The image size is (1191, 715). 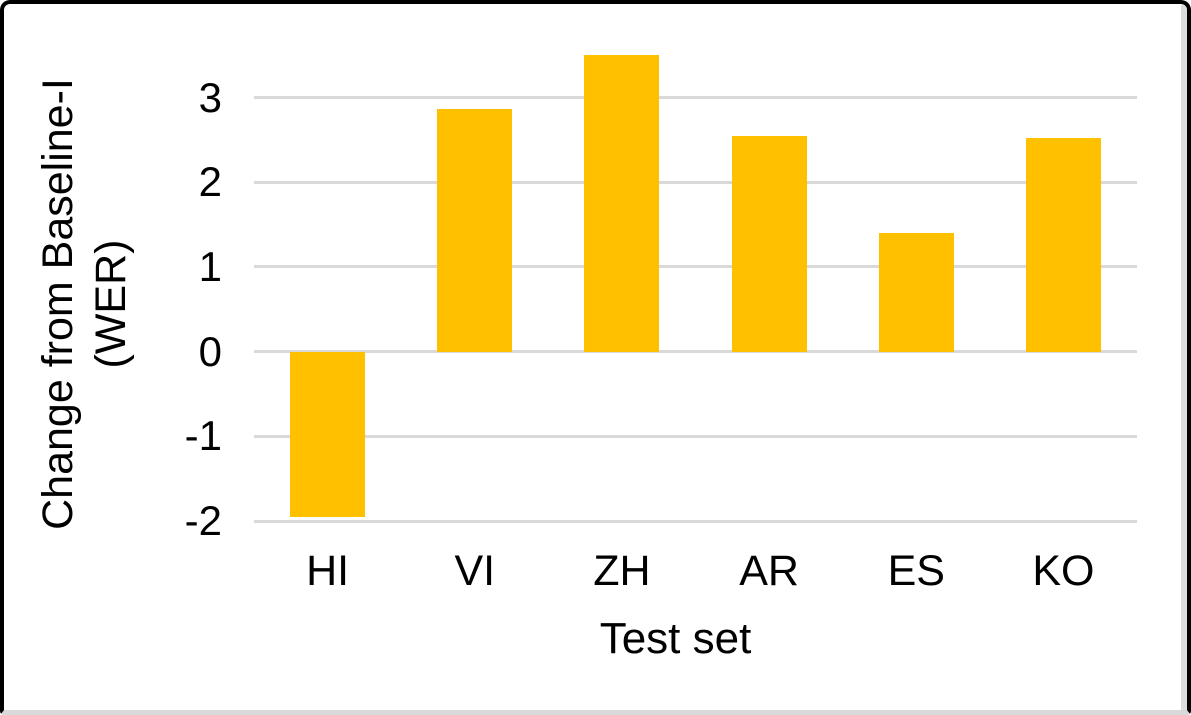 What do you see at coordinates (475, 230) in the screenshot?
I see `bar-vi` at bounding box center [475, 230].